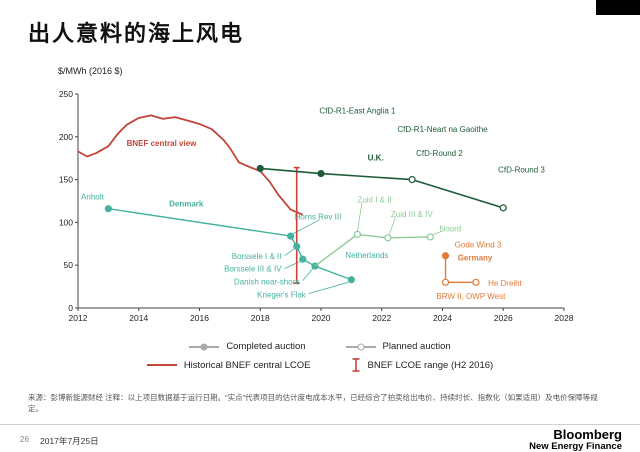 This screenshot has width=640, height=452. I want to click on chart-annotation: Borssele III & IV, so click(253, 269).